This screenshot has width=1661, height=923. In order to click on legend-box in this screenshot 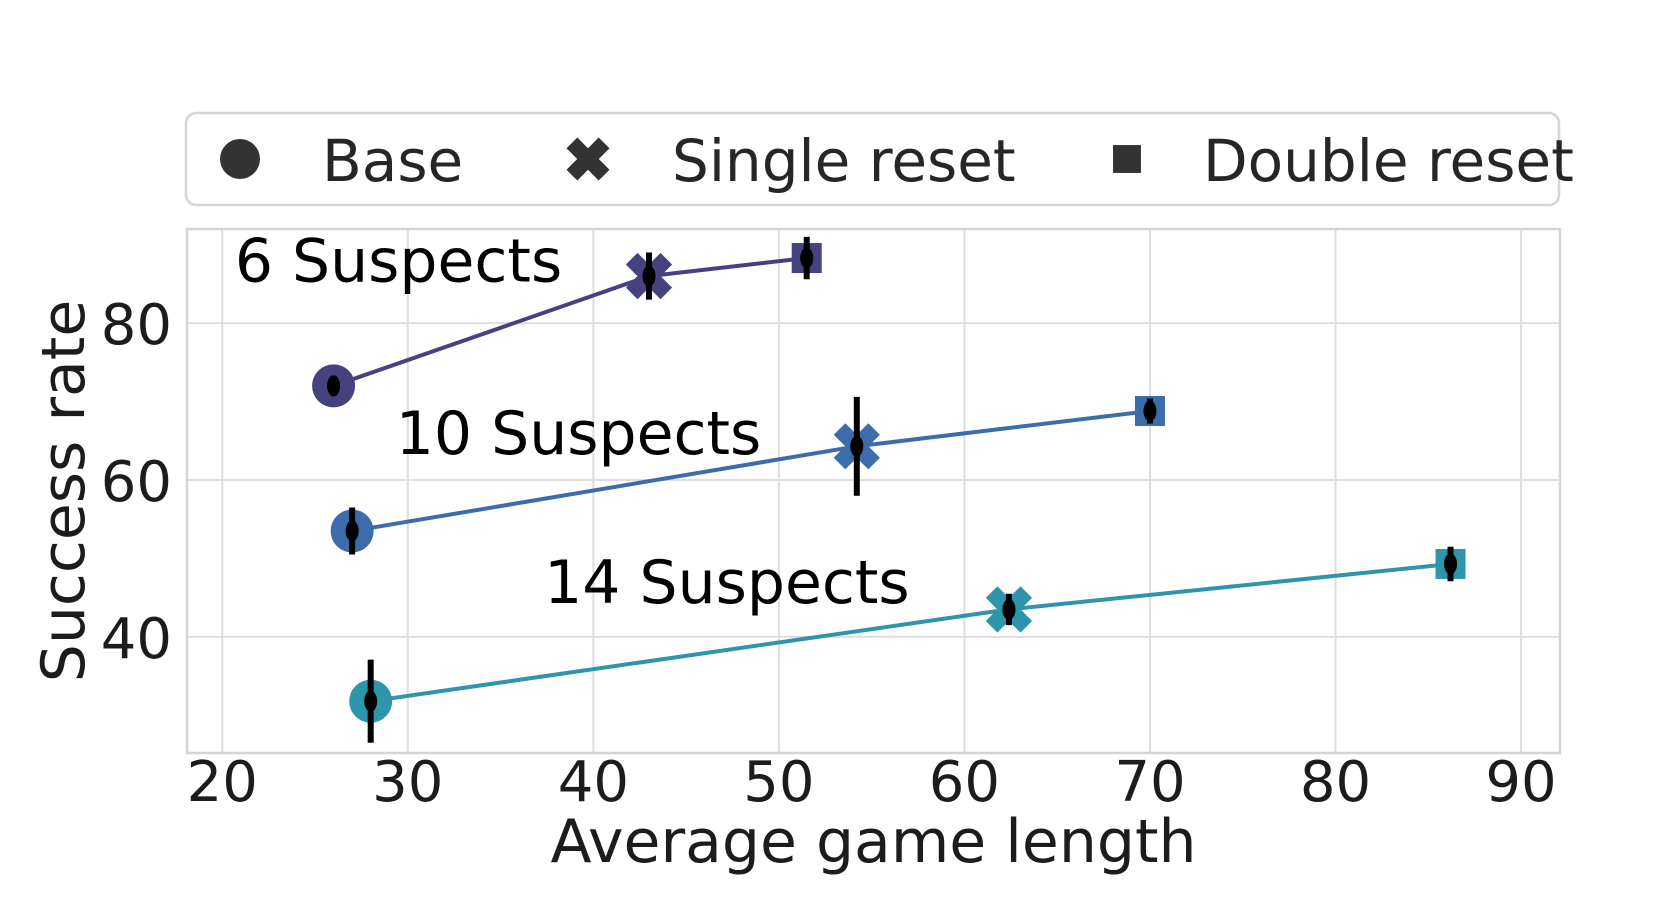, I will do `click(872, 159)`.